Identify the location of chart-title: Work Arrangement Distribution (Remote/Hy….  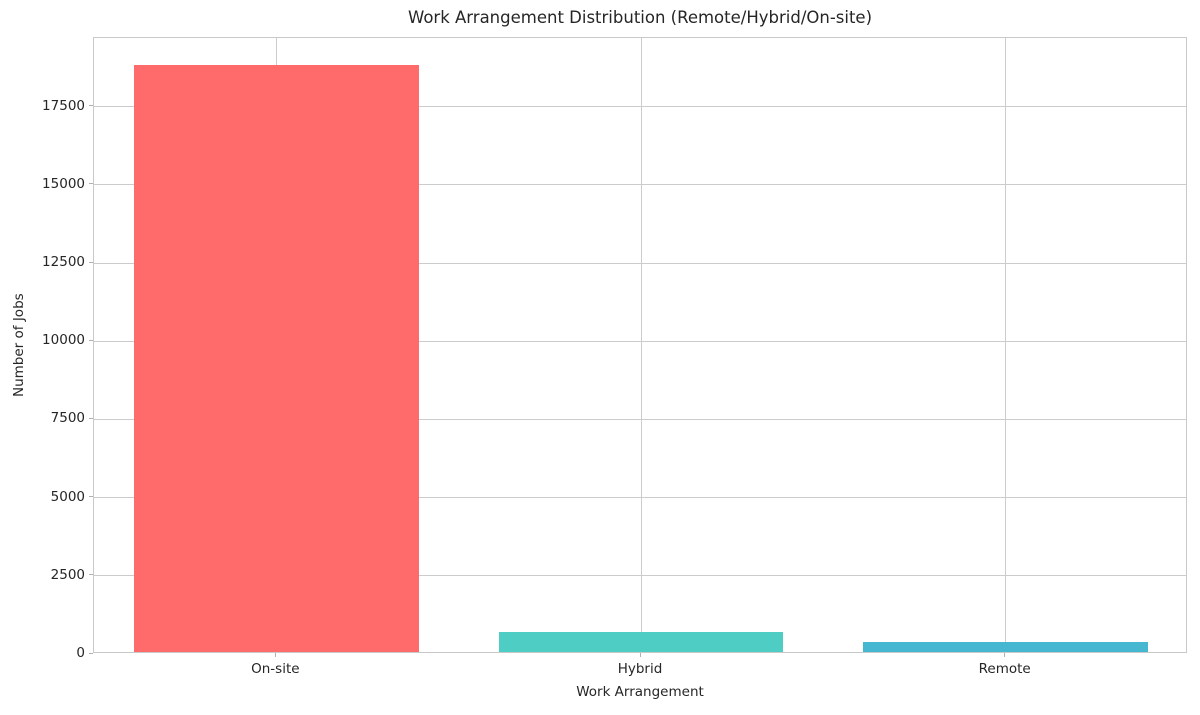
(640, 17).